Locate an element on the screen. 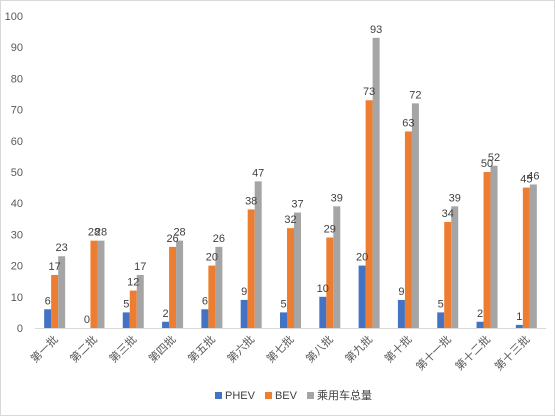  x-tick-label: 第十二批 is located at coordinates (472, 352).